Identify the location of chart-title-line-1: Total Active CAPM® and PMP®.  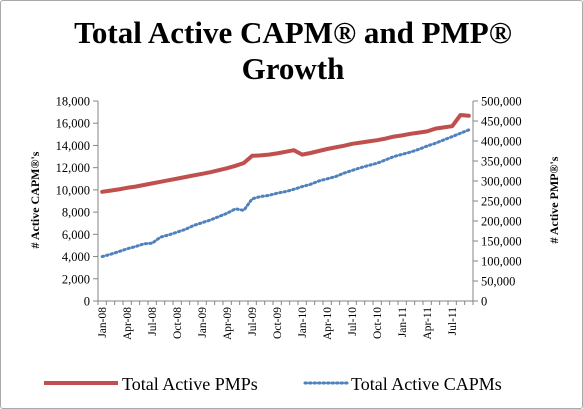
(293, 32).